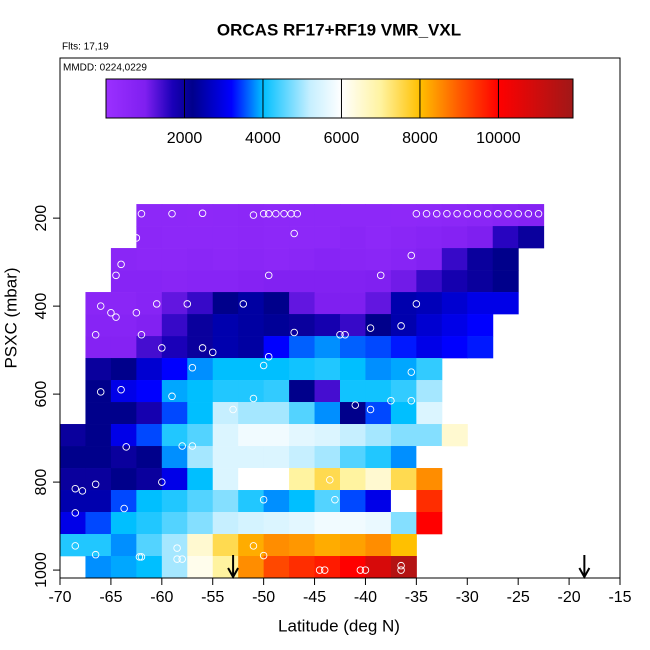 This screenshot has width=650, height=650. What do you see at coordinates (498, 138) in the screenshot?
I see `colorbar-tick-label: 10000` at bounding box center [498, 138].